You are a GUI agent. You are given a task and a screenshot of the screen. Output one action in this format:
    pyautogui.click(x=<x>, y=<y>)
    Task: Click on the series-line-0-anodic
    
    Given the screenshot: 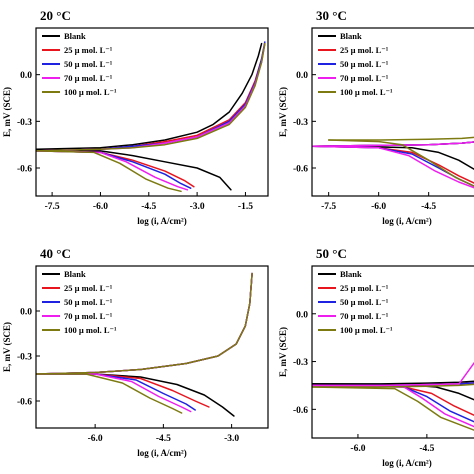 What is the action you would take?
    pyautogui.click(x=149, y=96)
    